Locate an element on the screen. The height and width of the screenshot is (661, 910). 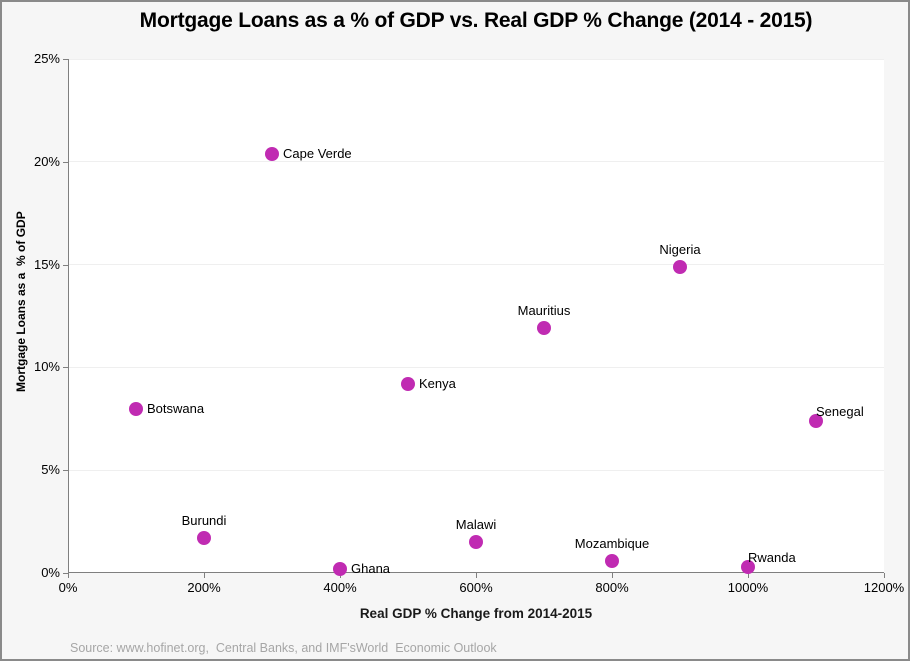
y-tick-label: 15% is located at coordinates (46, 264).